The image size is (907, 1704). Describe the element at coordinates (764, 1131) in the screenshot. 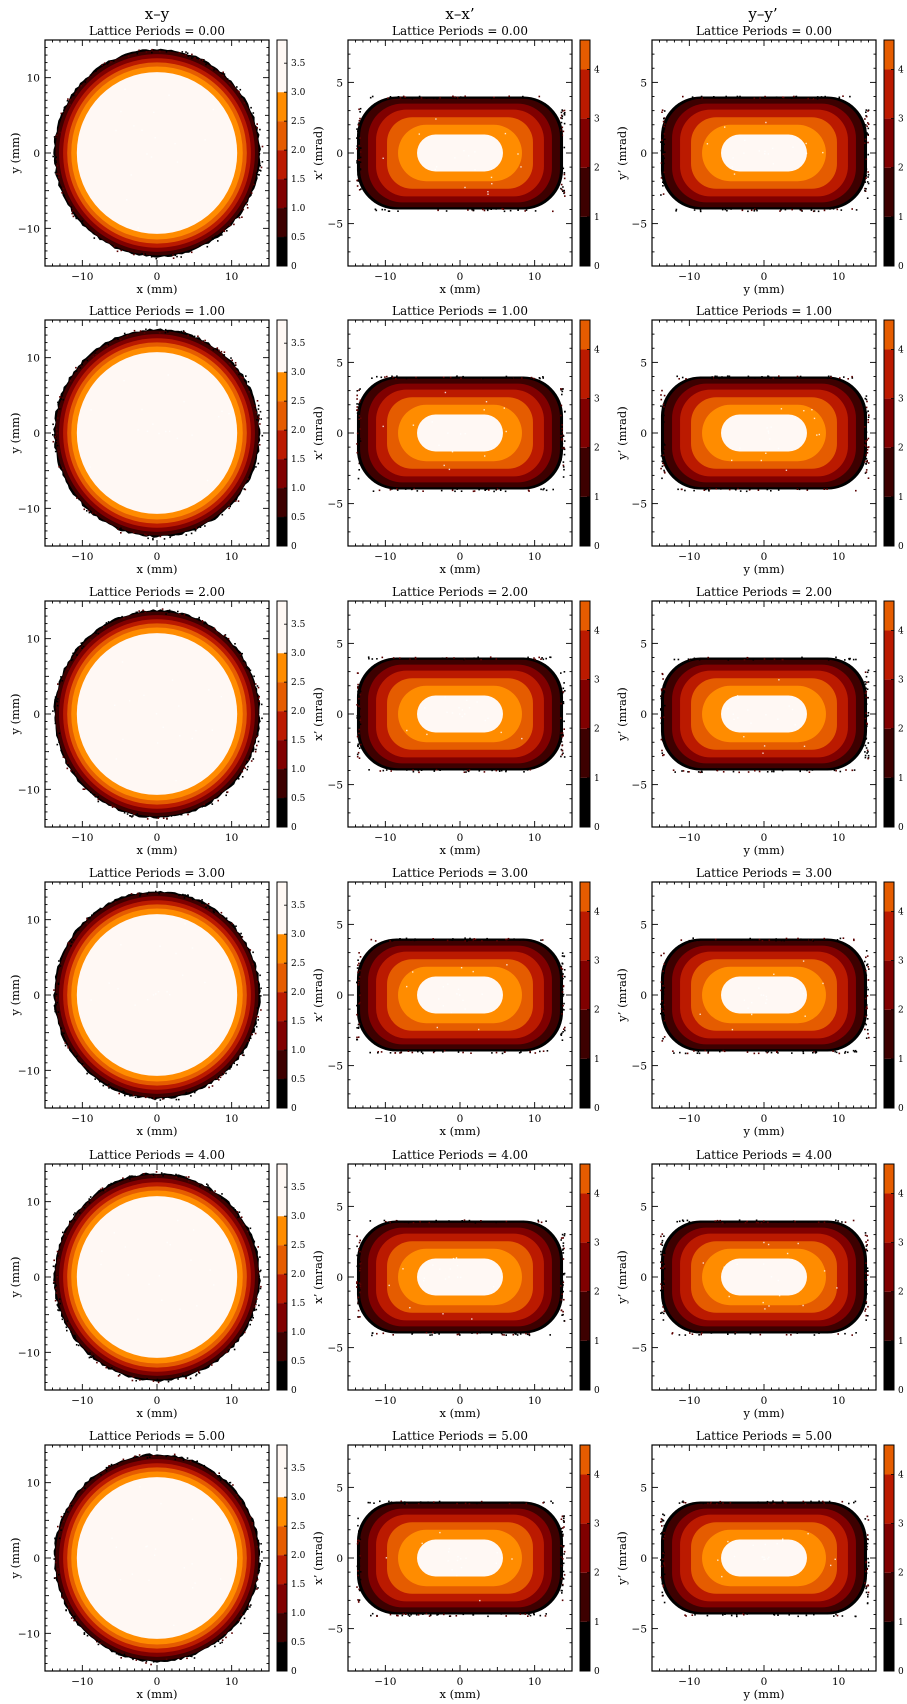

I see `x-axis-label: y (mm)` at that location.